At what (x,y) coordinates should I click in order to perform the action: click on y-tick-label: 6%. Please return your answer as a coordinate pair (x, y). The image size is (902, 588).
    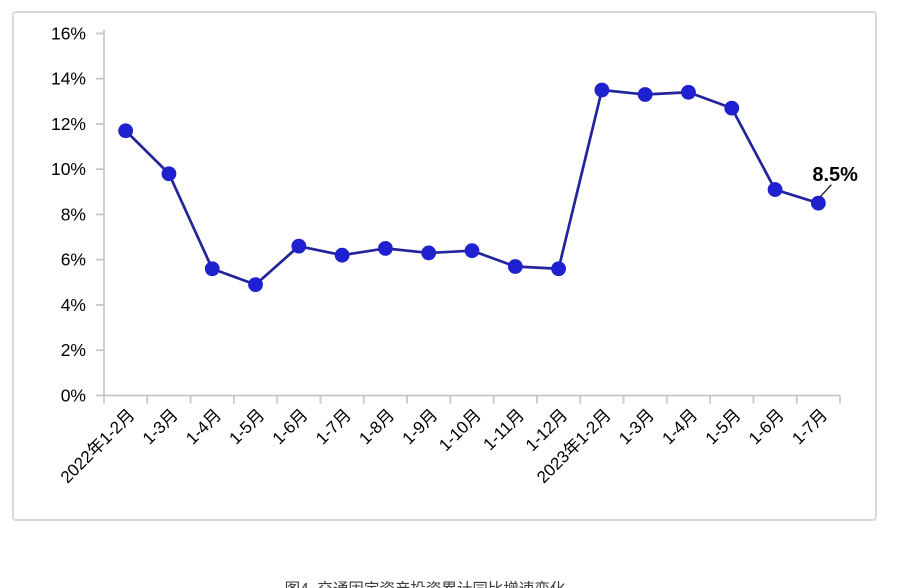
    Looking at the image, I should click on (73, 260).